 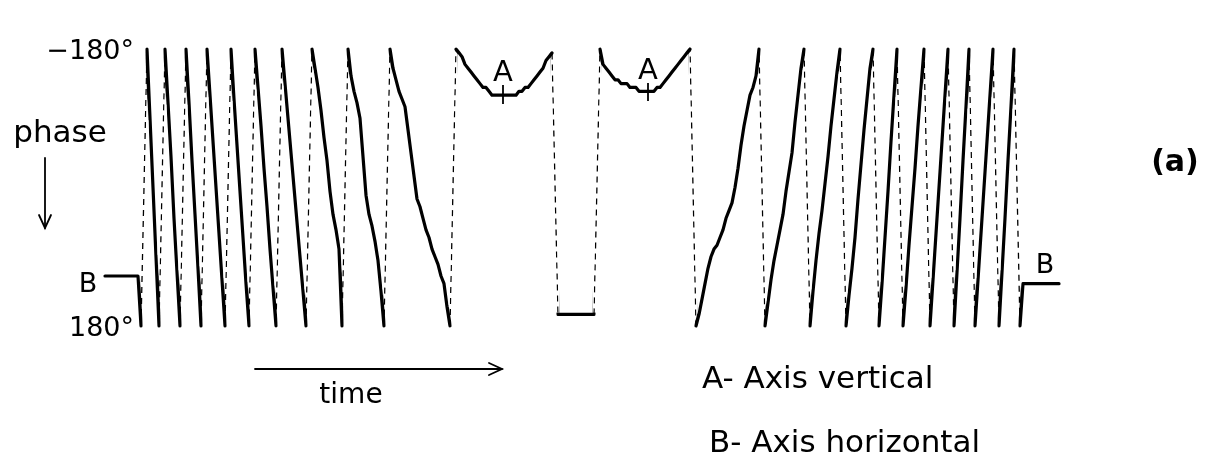 I want to click on y-tick-label: −180°, so click(x=90, y=49).